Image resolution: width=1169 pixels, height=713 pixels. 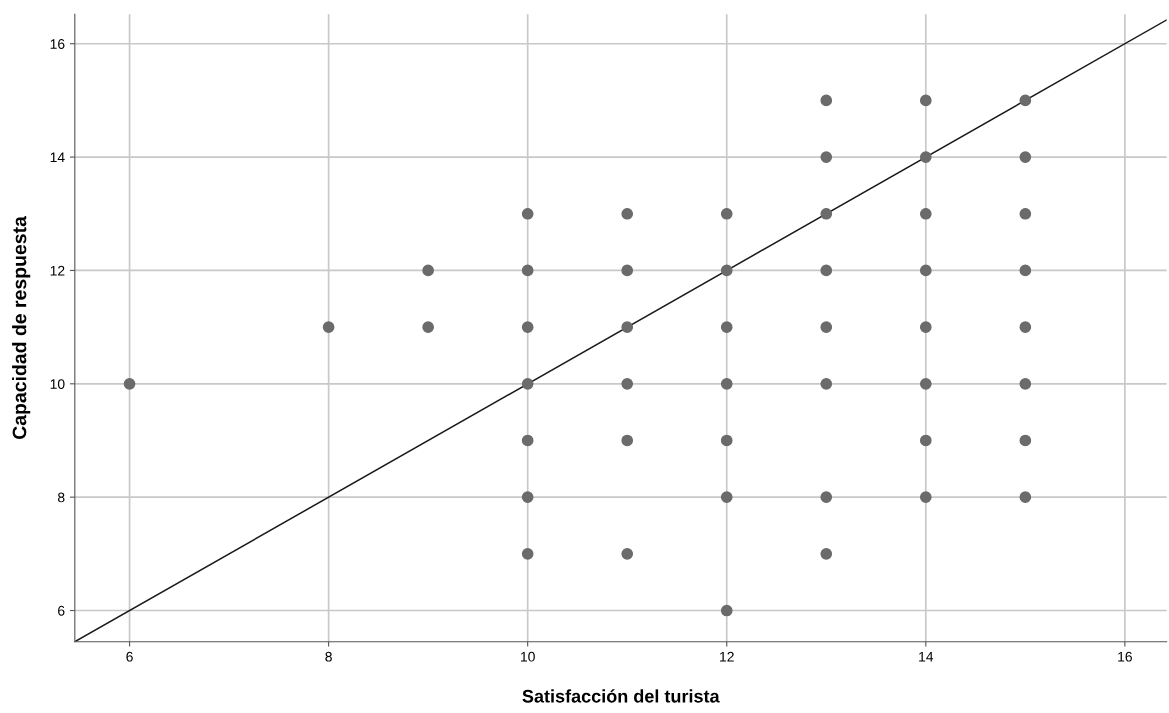 What do you see at coordinates (727, 656) in the screenshot?
I see `x-tick-label: 12` at bounding box center [727, 656].